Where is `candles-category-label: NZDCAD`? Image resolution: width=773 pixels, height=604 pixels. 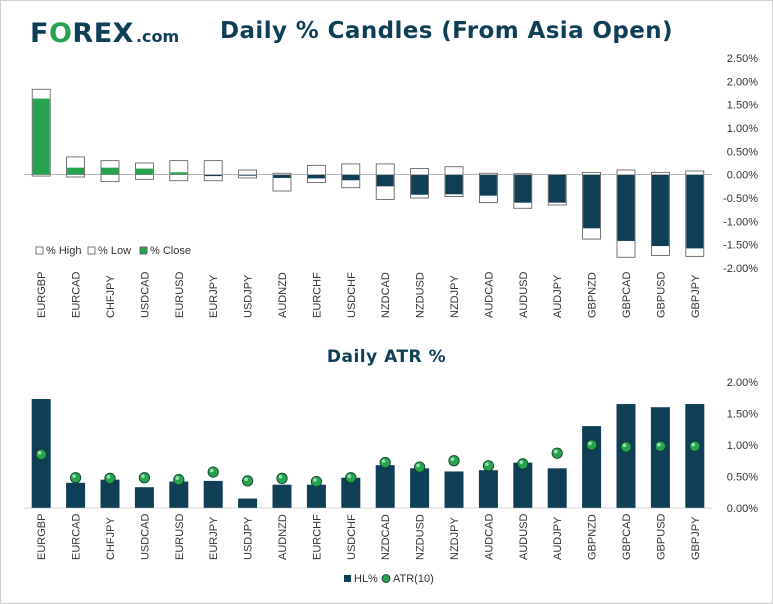
candles-category-label: NZDCAD is located at coordinates (386, 295).